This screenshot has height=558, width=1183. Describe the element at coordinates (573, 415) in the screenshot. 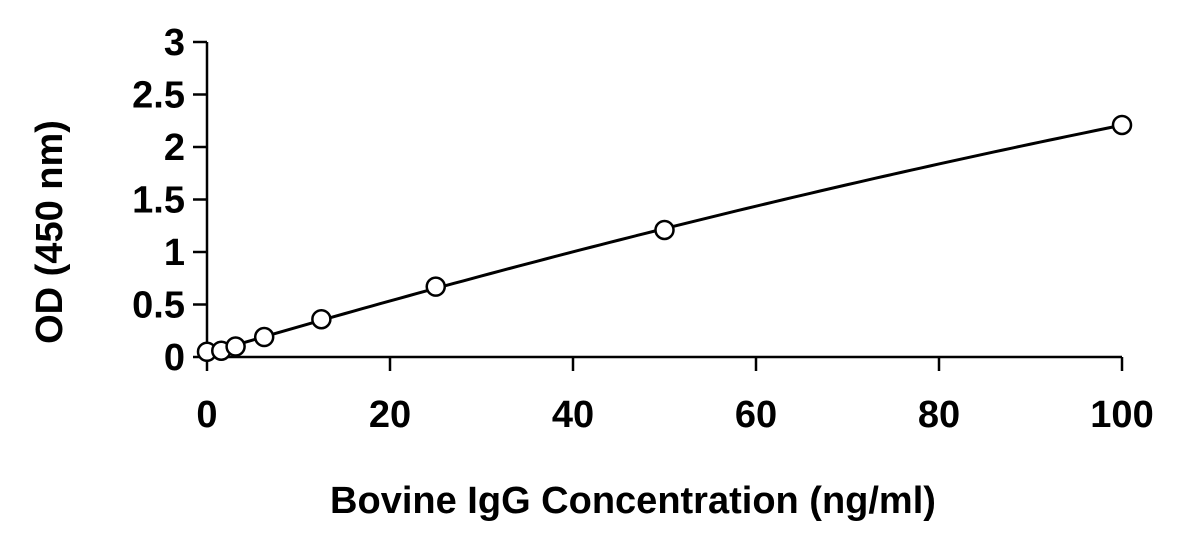

I see `x-tick-label: 40` at that location.